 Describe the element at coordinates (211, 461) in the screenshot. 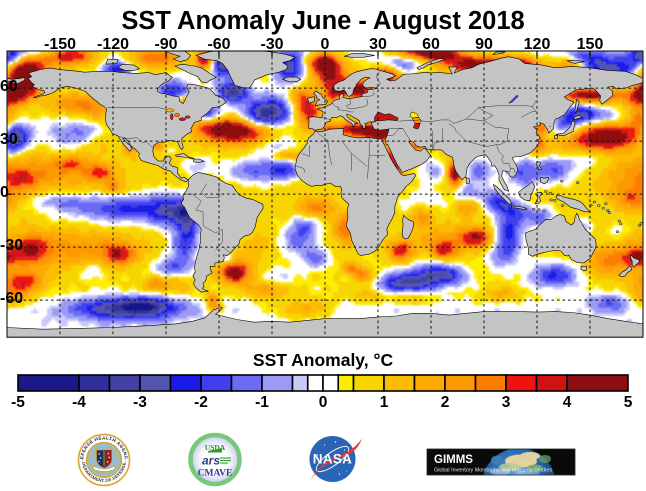

I see `svg-text: ars` at that location.